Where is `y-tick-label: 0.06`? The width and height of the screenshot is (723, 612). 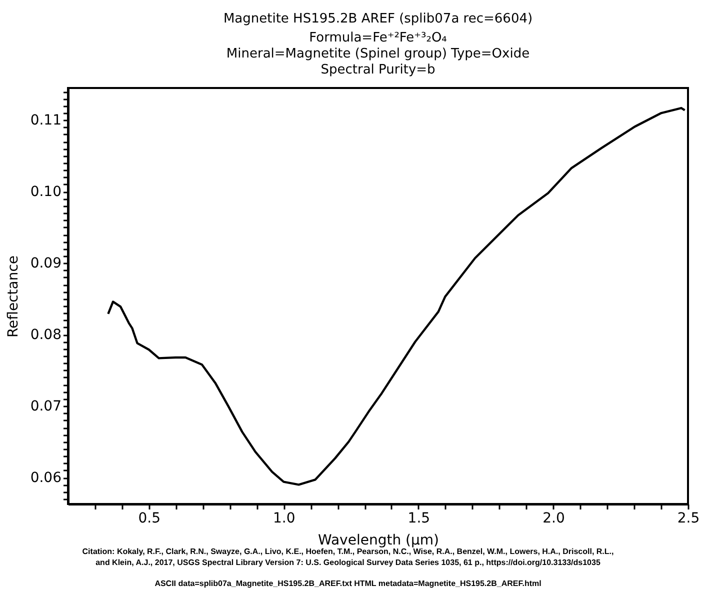 y-tick-label: 0.06 is located at coordinates (46, 478).